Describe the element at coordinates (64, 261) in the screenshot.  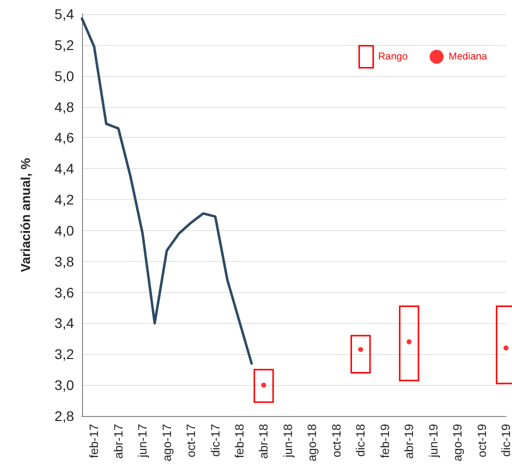
I see `y-tick-label: 3,8` at that location.